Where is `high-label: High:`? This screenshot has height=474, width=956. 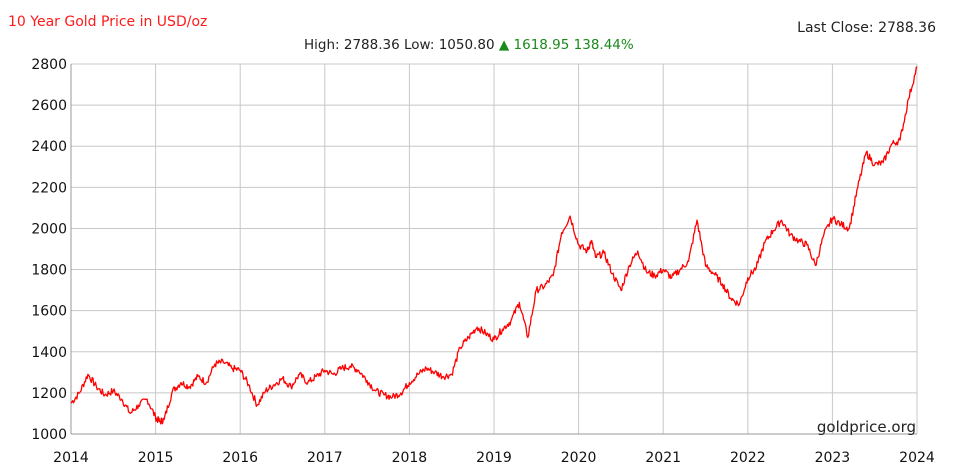 high-label: High: is located at coordinates (322, 45).